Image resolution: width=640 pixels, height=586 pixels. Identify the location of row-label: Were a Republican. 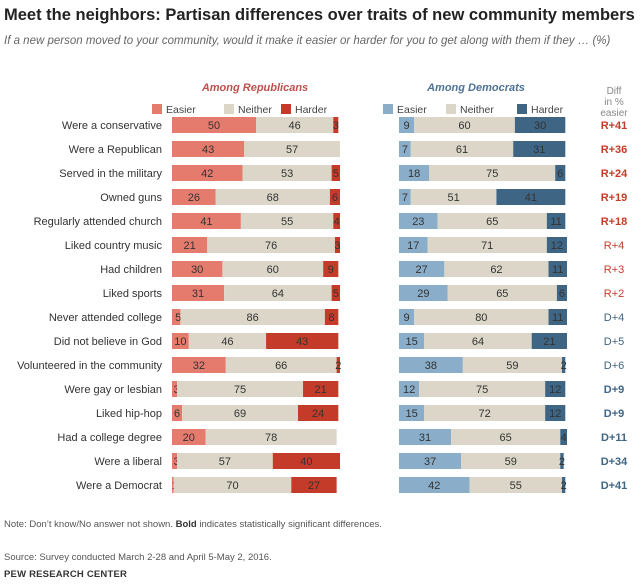
(115, 150).